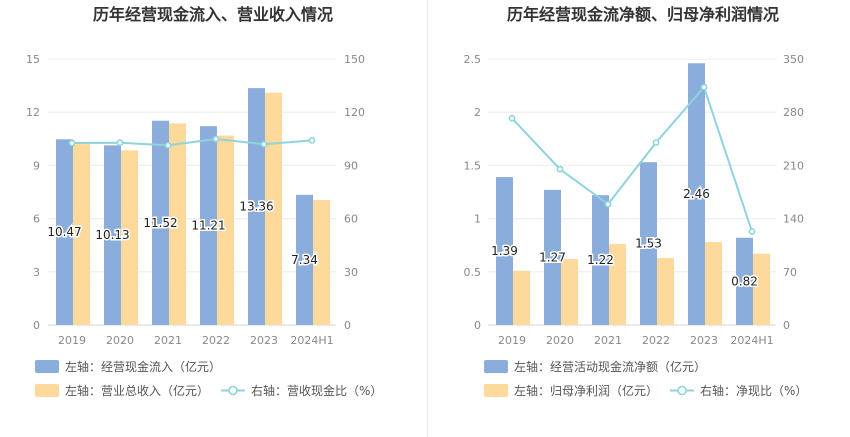 The image size is (850, 437). What do you see at coordinates (351, 165) in the screenshot?
I see `right-axis-tick: 90` at bounding box center [351, 165].